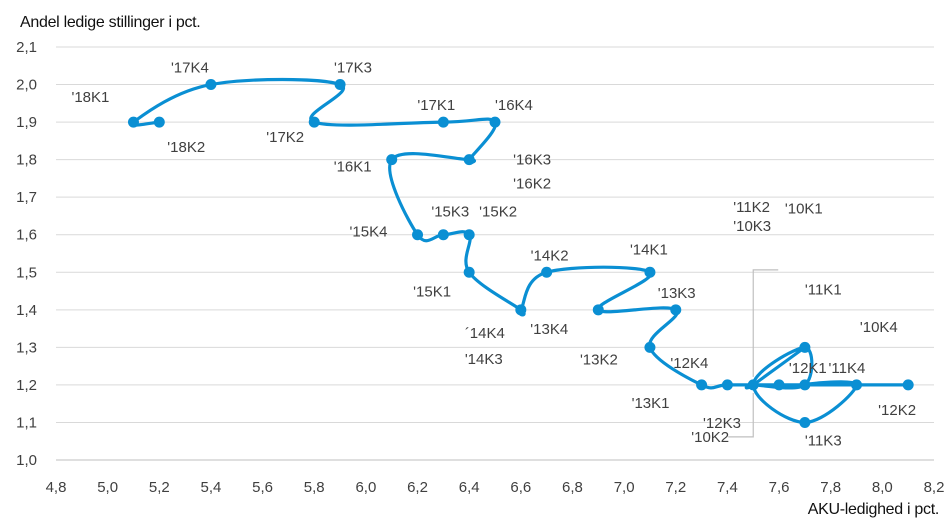 The height and width of the screenshot is (520, 947). I want to click on point-label: '16K2, so click(532, 184).